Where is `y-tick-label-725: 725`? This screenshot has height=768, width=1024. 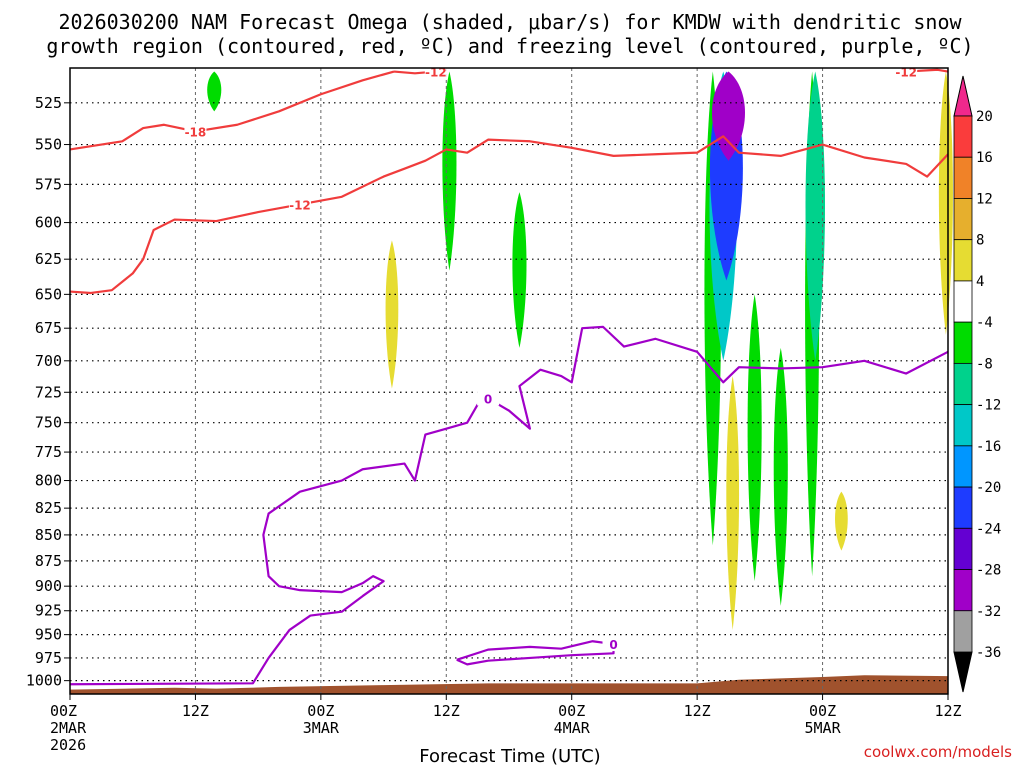
y-tick-label-725: 725 is located at coordinates (48, 392).